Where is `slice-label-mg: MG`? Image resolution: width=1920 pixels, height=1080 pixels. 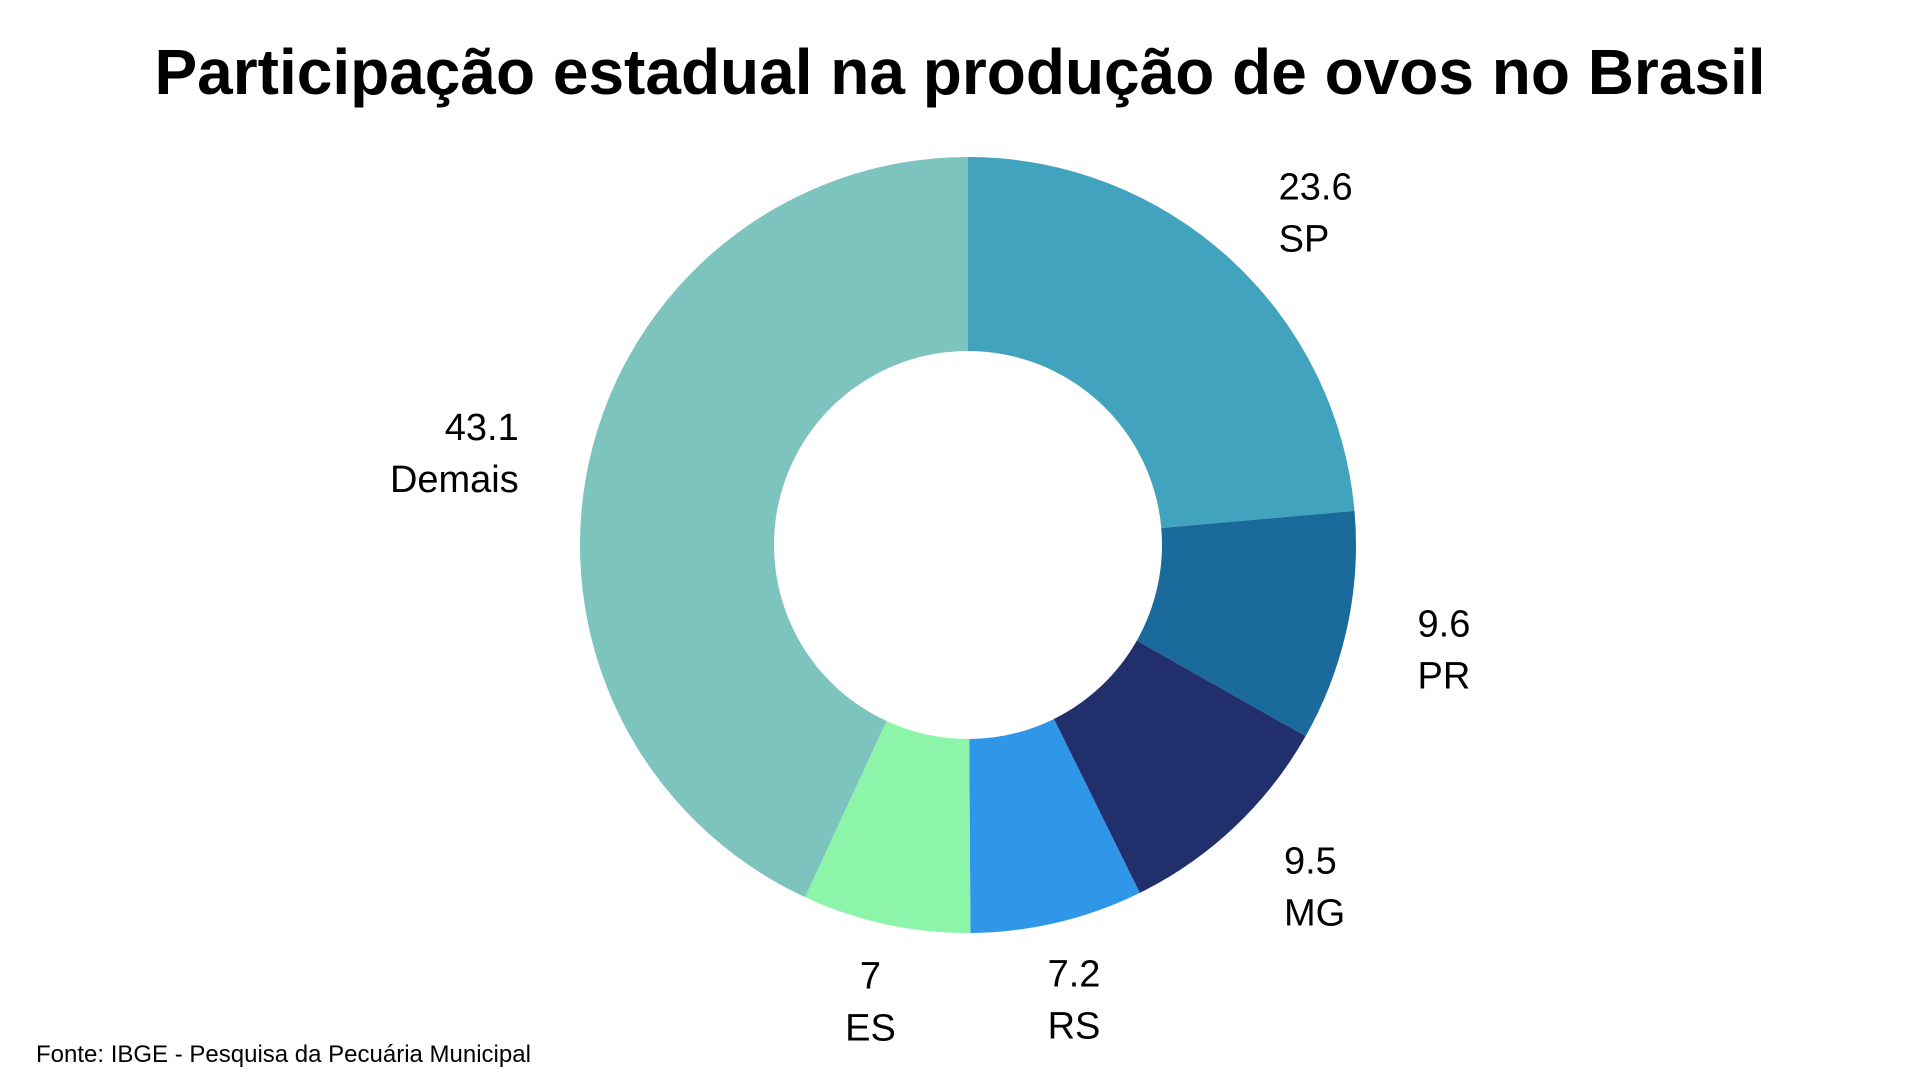 slice-label-mg: MG is located at coordinates (1314, 913).